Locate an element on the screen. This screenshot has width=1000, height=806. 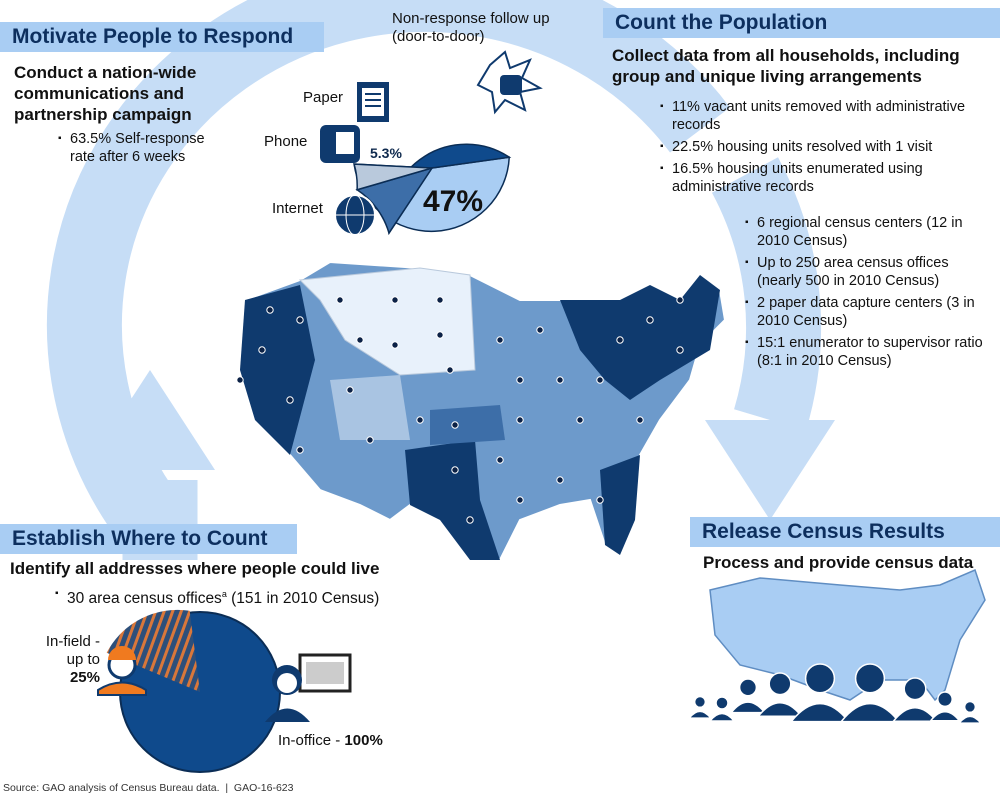
people-group-icon is located at coordinates (835, 693).